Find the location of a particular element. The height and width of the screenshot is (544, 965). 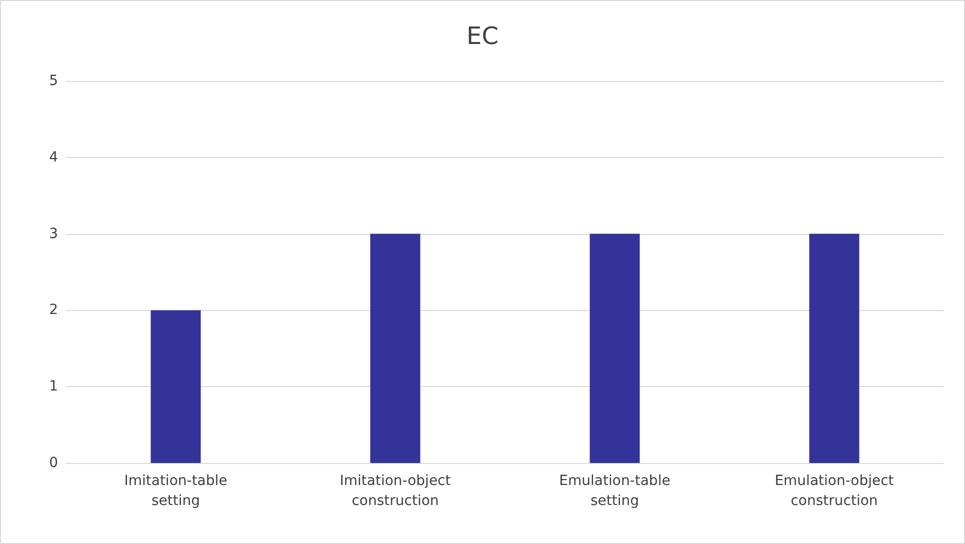

y-tick-label: 4 is located at coordinates (53, 157).